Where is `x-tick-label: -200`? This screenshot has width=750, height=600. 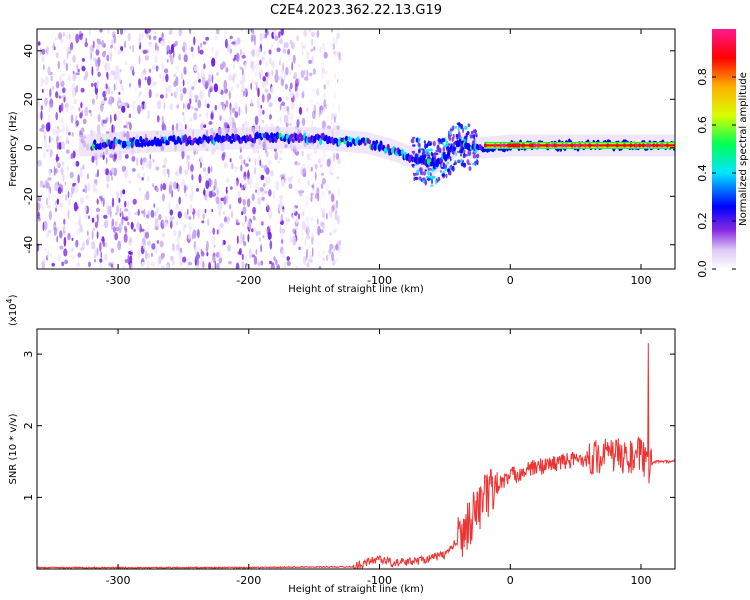 x-tick-label: -200 is located at coordinates (248, 580).